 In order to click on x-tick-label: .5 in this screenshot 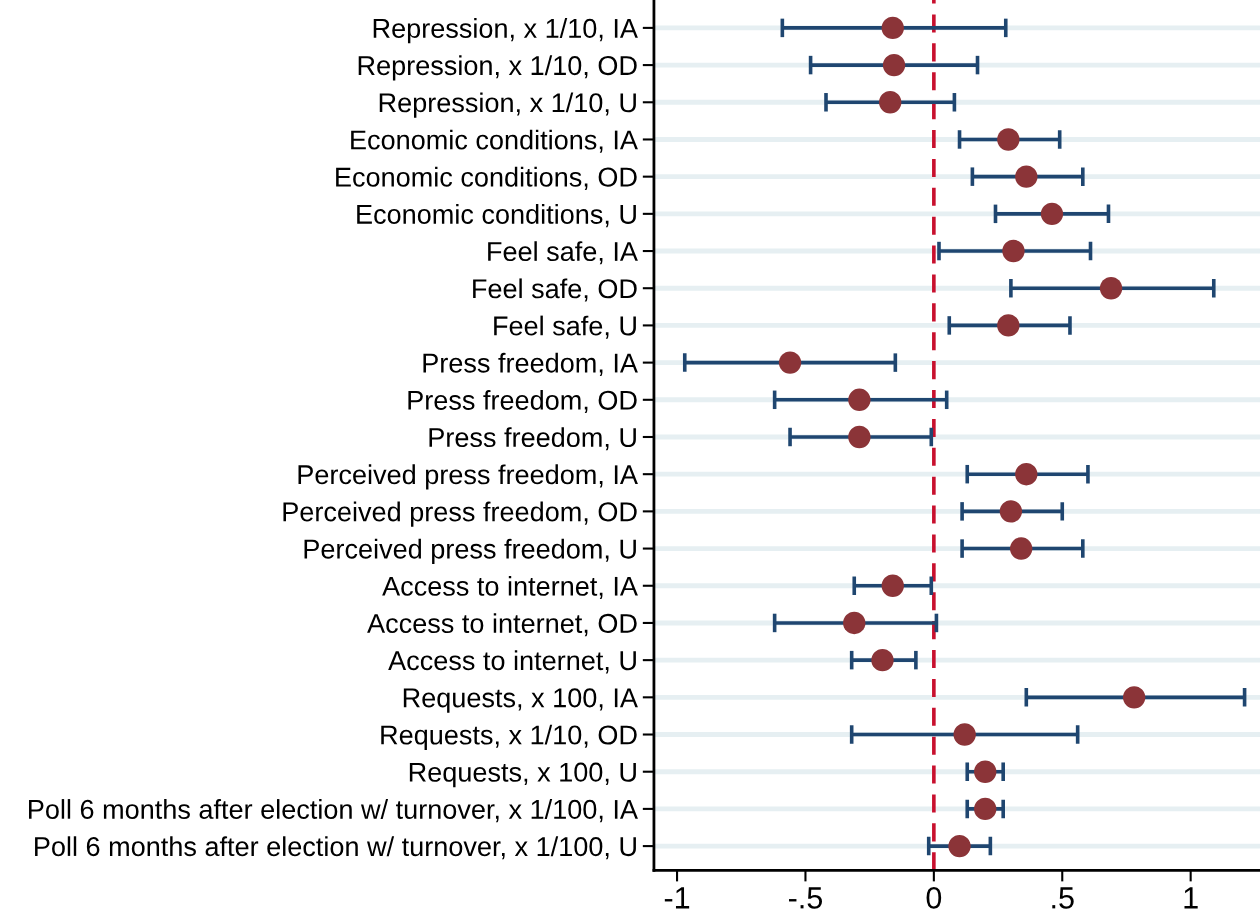, I will do `click(1063, 898)`.